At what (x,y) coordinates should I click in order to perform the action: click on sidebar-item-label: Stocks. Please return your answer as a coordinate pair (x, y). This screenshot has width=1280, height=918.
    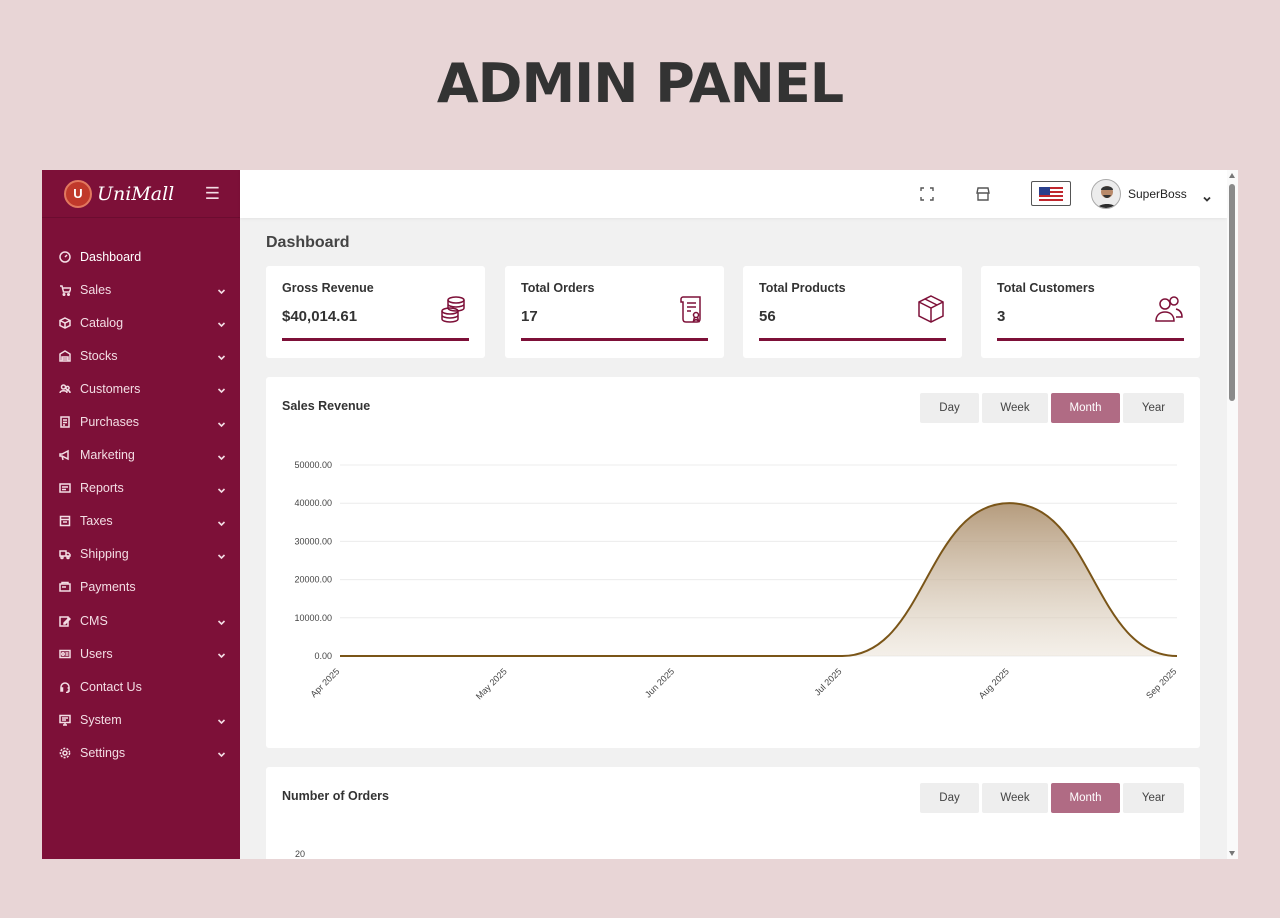
    Looking at the image, I should click on (99, 355).